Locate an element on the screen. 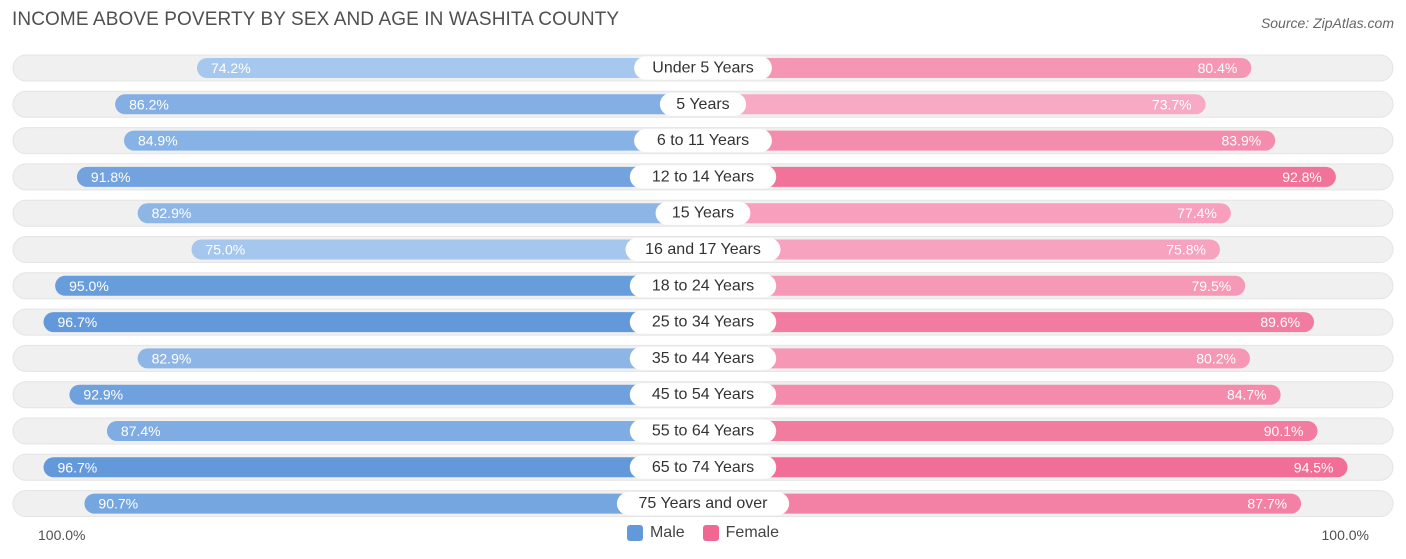 The width and height of the screenshot is (1406, 559). legend-male-label: Male is located at coordinates (667, 532).